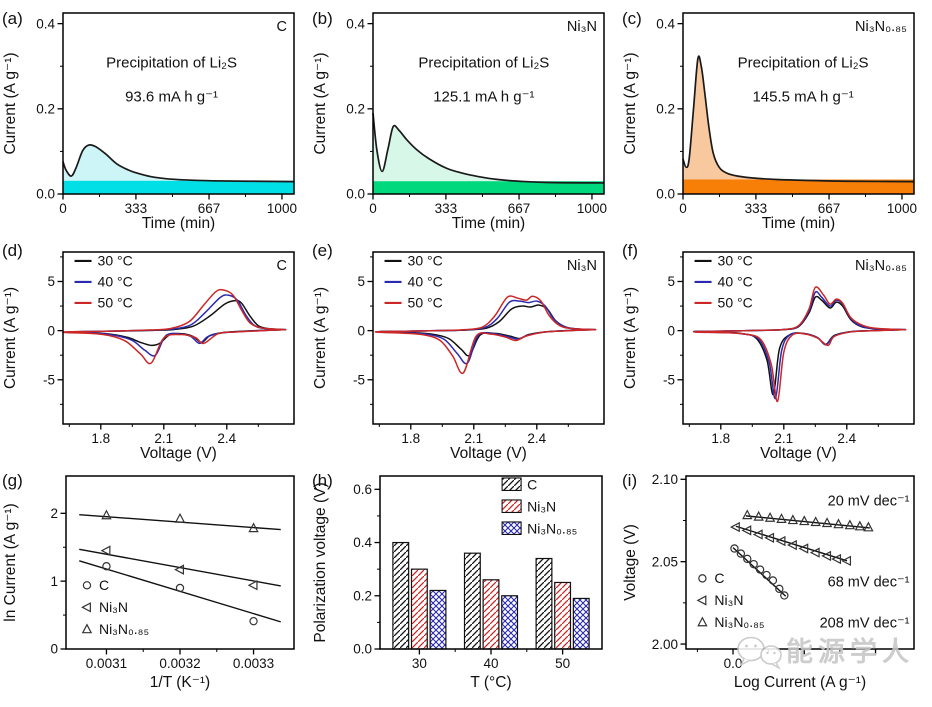 The height and width of the screenshot is (707, 932). Describe the element at coordinates (798, 223) in the screenshot. I see `axis-x-label: Time (min)` at that location.